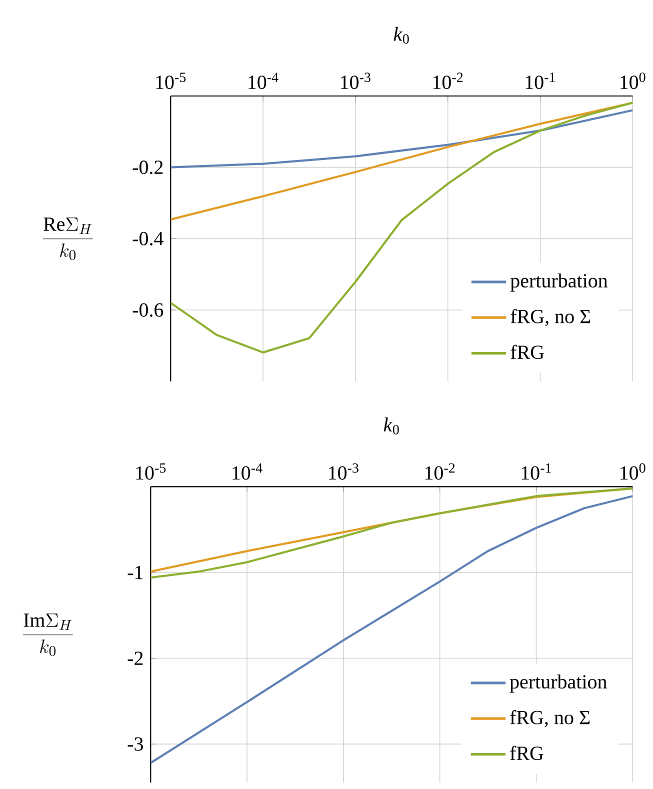  What do you see at coordinates (135, 573) in the screenshot?
I see `y-tick-label: -1` at bounding box center [135, 573].